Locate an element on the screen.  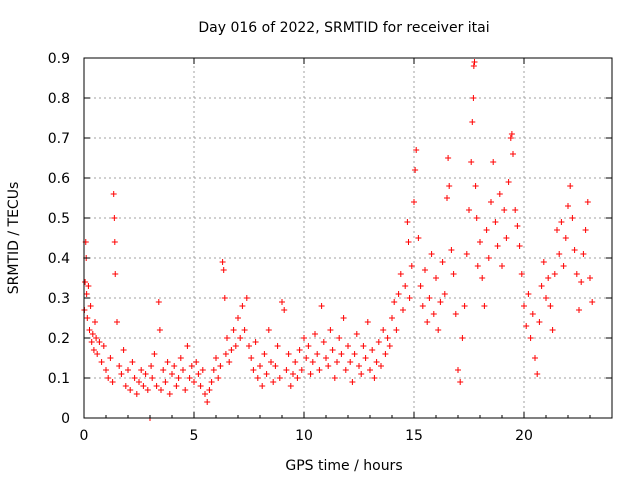
y-tick-label: 0.1 is located at coordinates (59, 379).